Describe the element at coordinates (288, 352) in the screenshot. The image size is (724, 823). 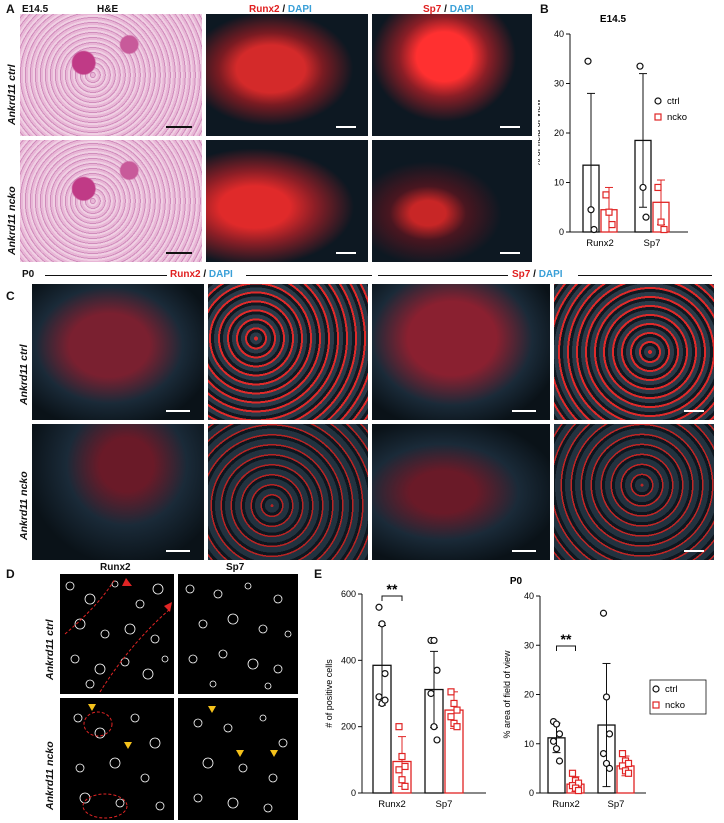
I see `runx2-ctrl-p0-zoom-image` at that location.